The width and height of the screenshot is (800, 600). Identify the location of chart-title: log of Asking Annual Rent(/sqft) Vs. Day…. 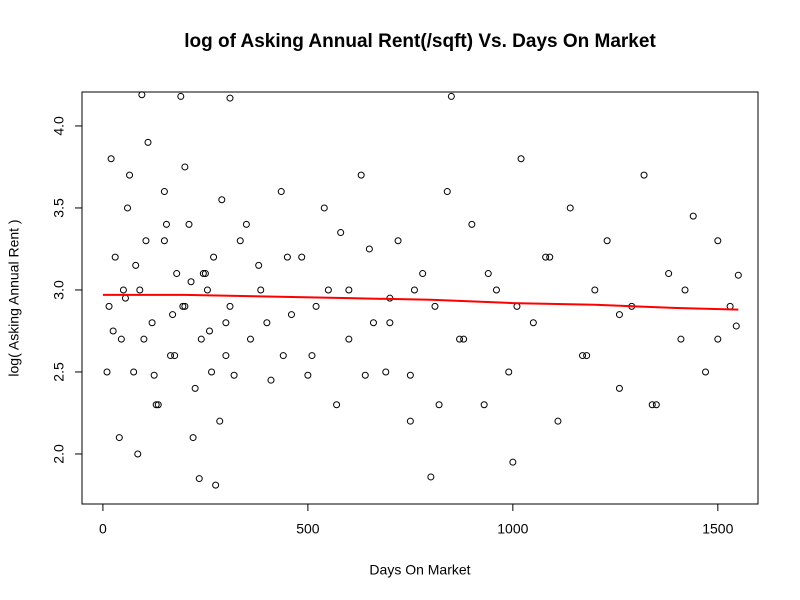
(420, 41).